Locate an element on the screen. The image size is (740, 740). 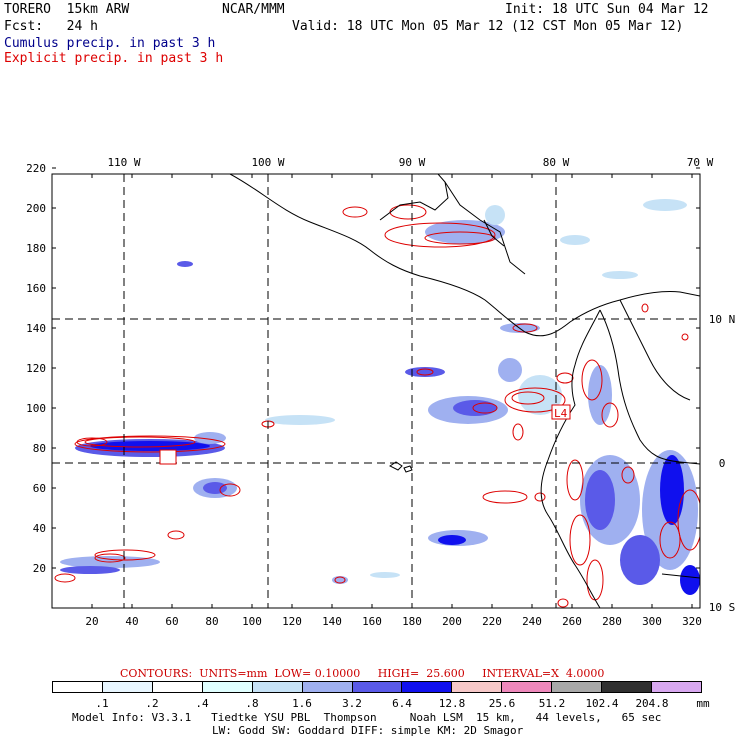
colorbar-label: .2 is located at coordinates (152, 703).